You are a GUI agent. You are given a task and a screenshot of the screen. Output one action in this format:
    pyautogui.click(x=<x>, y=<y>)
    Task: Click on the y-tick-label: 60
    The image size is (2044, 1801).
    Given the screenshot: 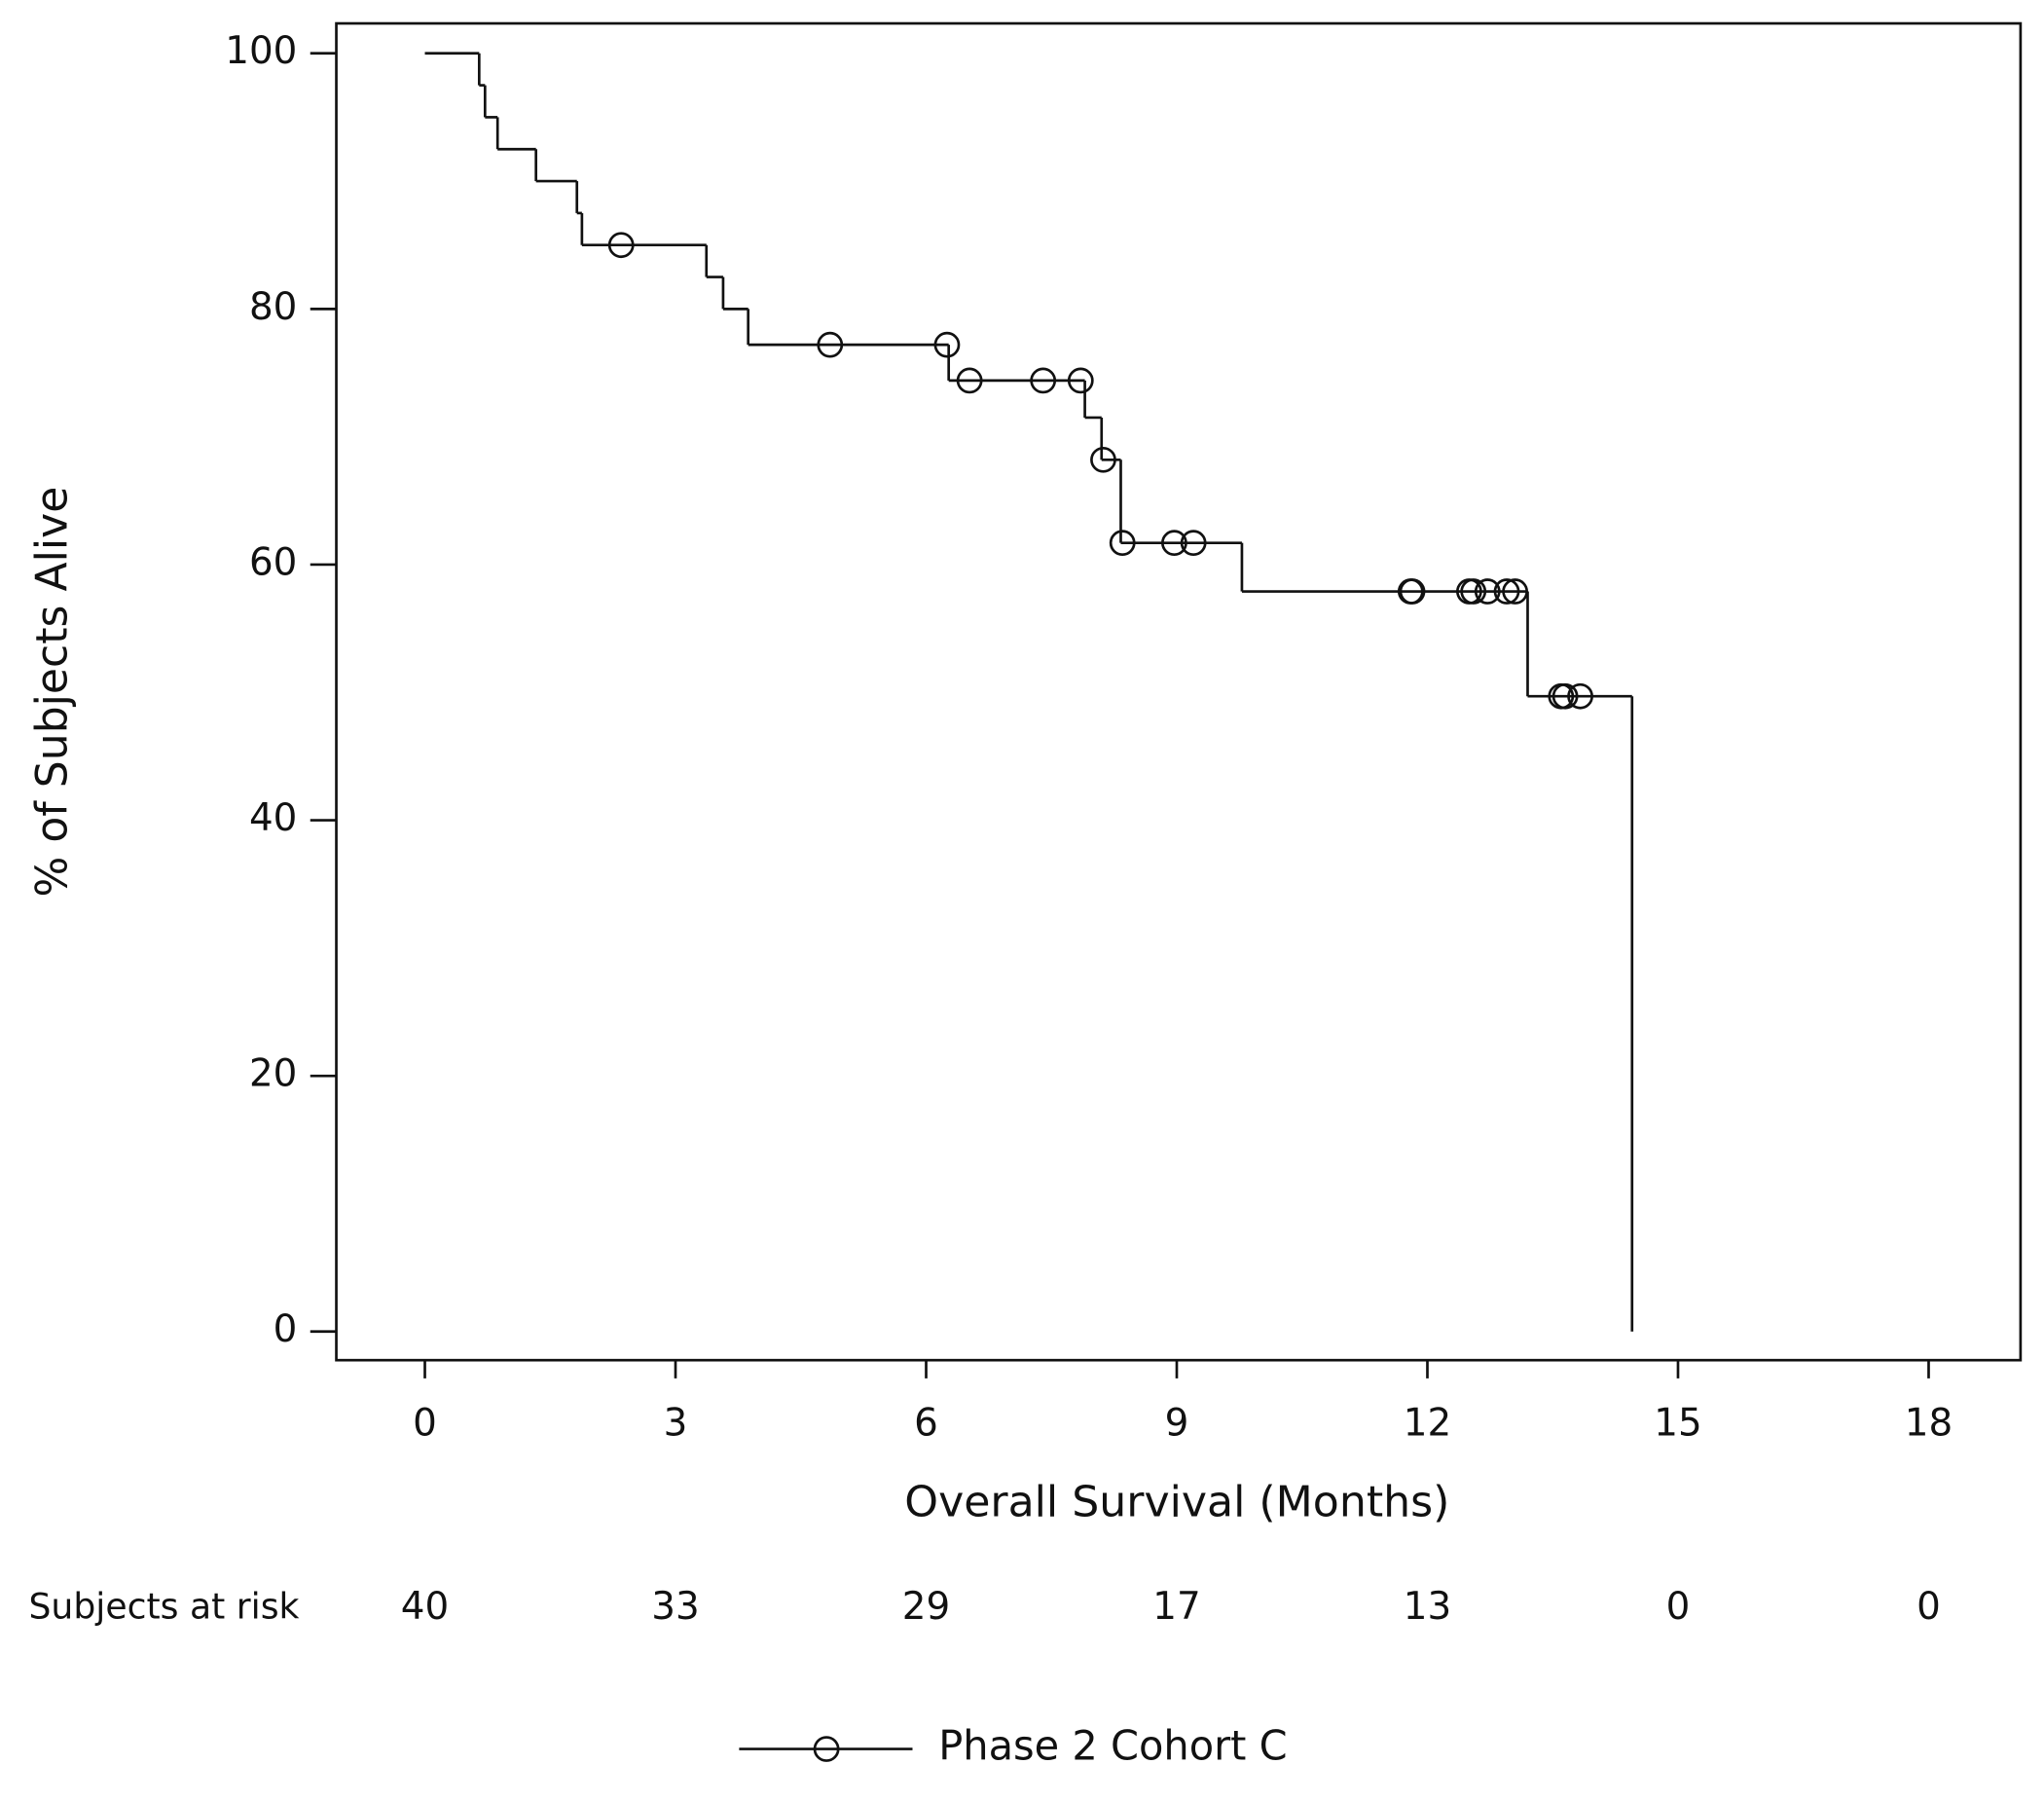 What is the action you would take?
    pyautogui.click(x=273, y=563)
    